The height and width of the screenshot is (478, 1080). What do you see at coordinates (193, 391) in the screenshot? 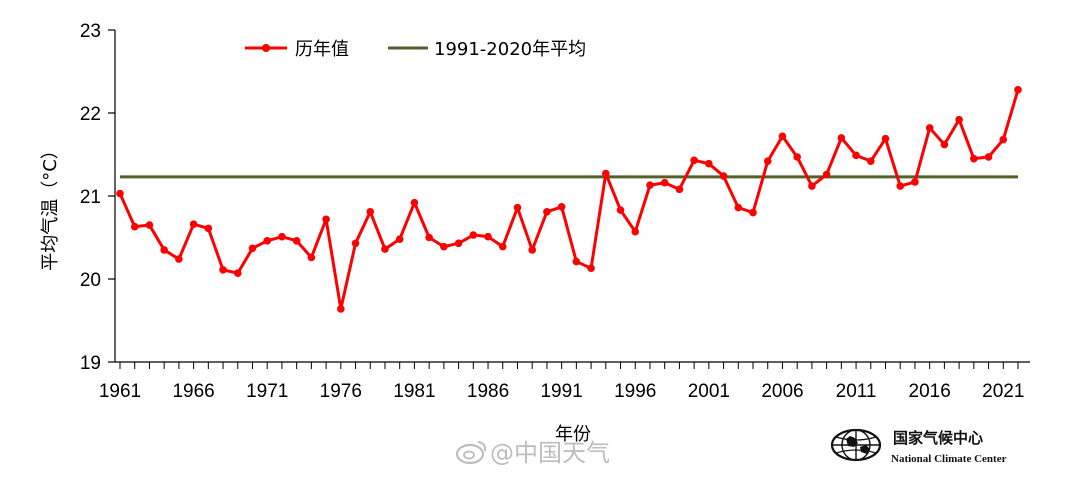
I see `x-tick-label: 1966` at bounding box center [193, 391].